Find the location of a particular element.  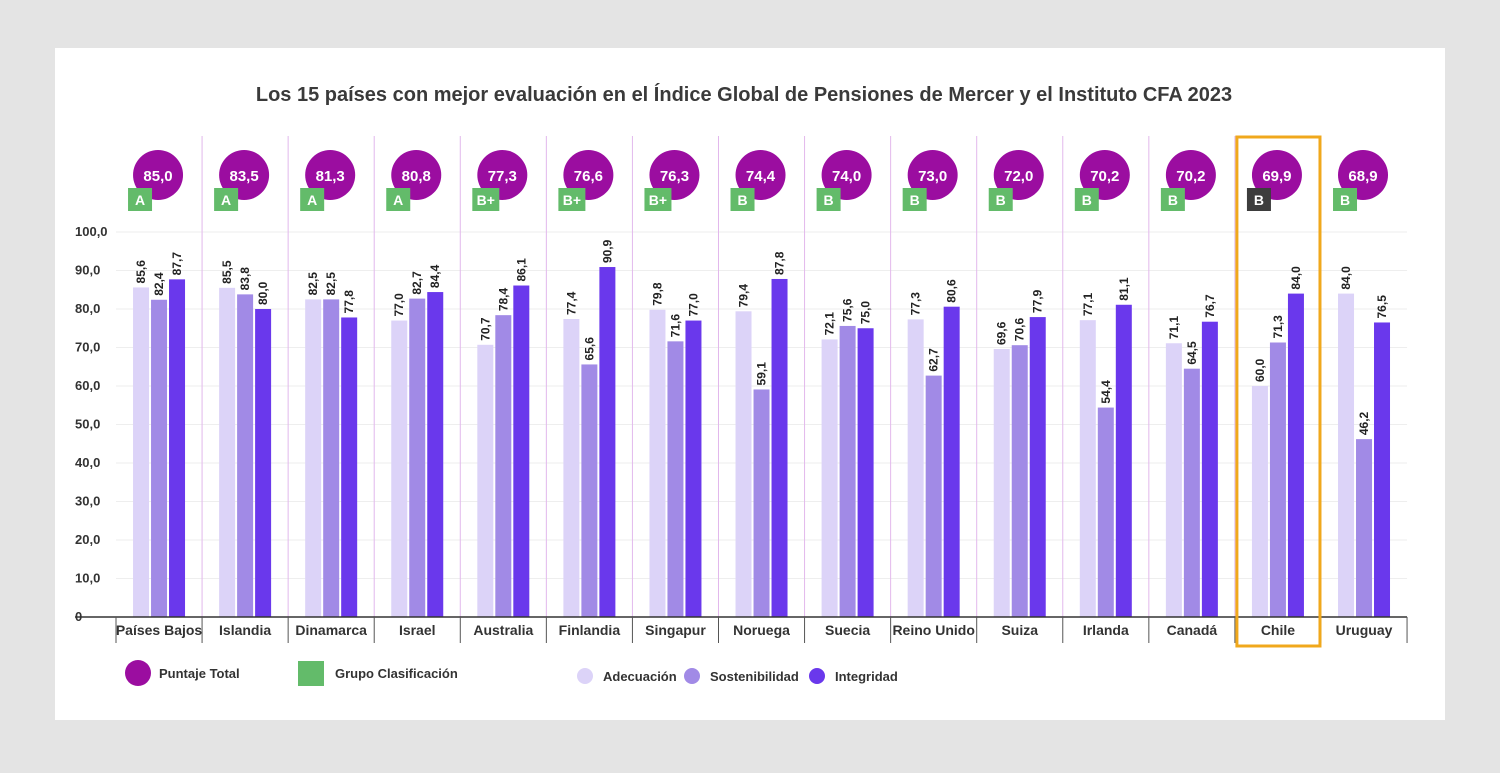

bar-value-label: 79,8 is located at coordinates (657, 294).